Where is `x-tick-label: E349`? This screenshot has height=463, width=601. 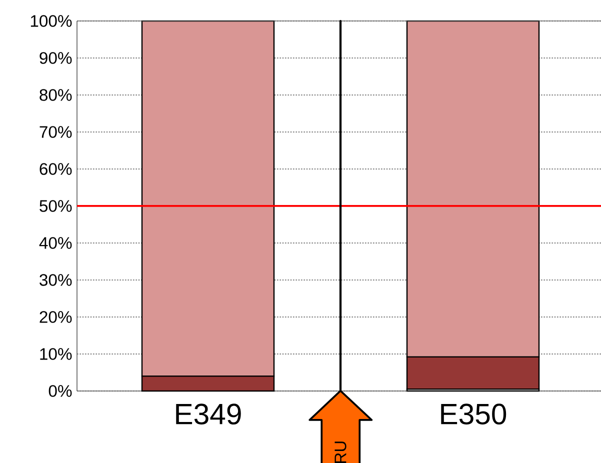
x-tick-label: E349 is located at coordinates (208, 414).